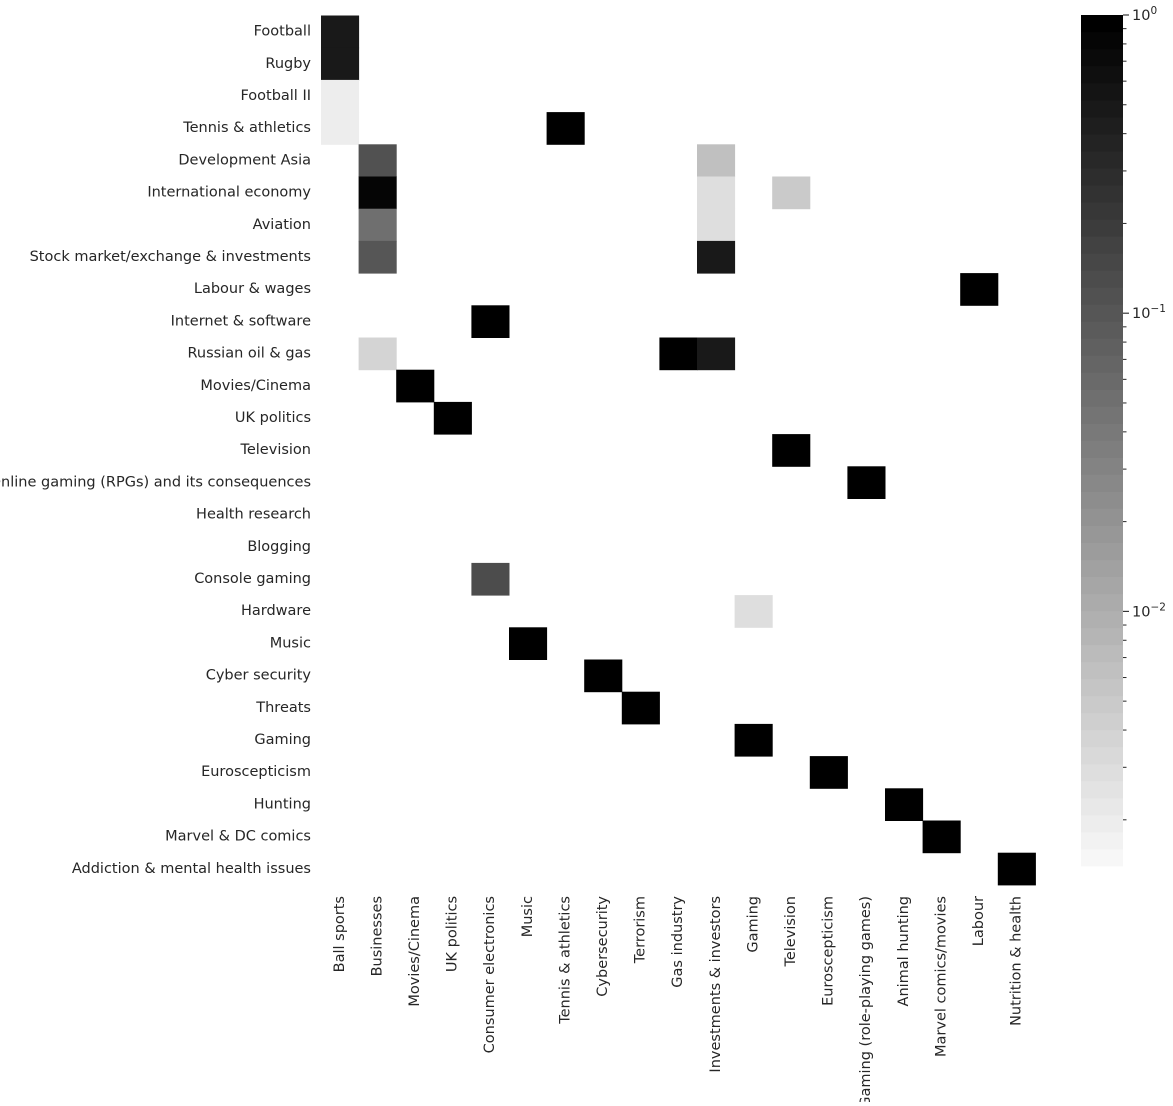 The height and width of the screenshot is (1106, 1173). I want to click on column-label: Gas industry, so click(678, 942).